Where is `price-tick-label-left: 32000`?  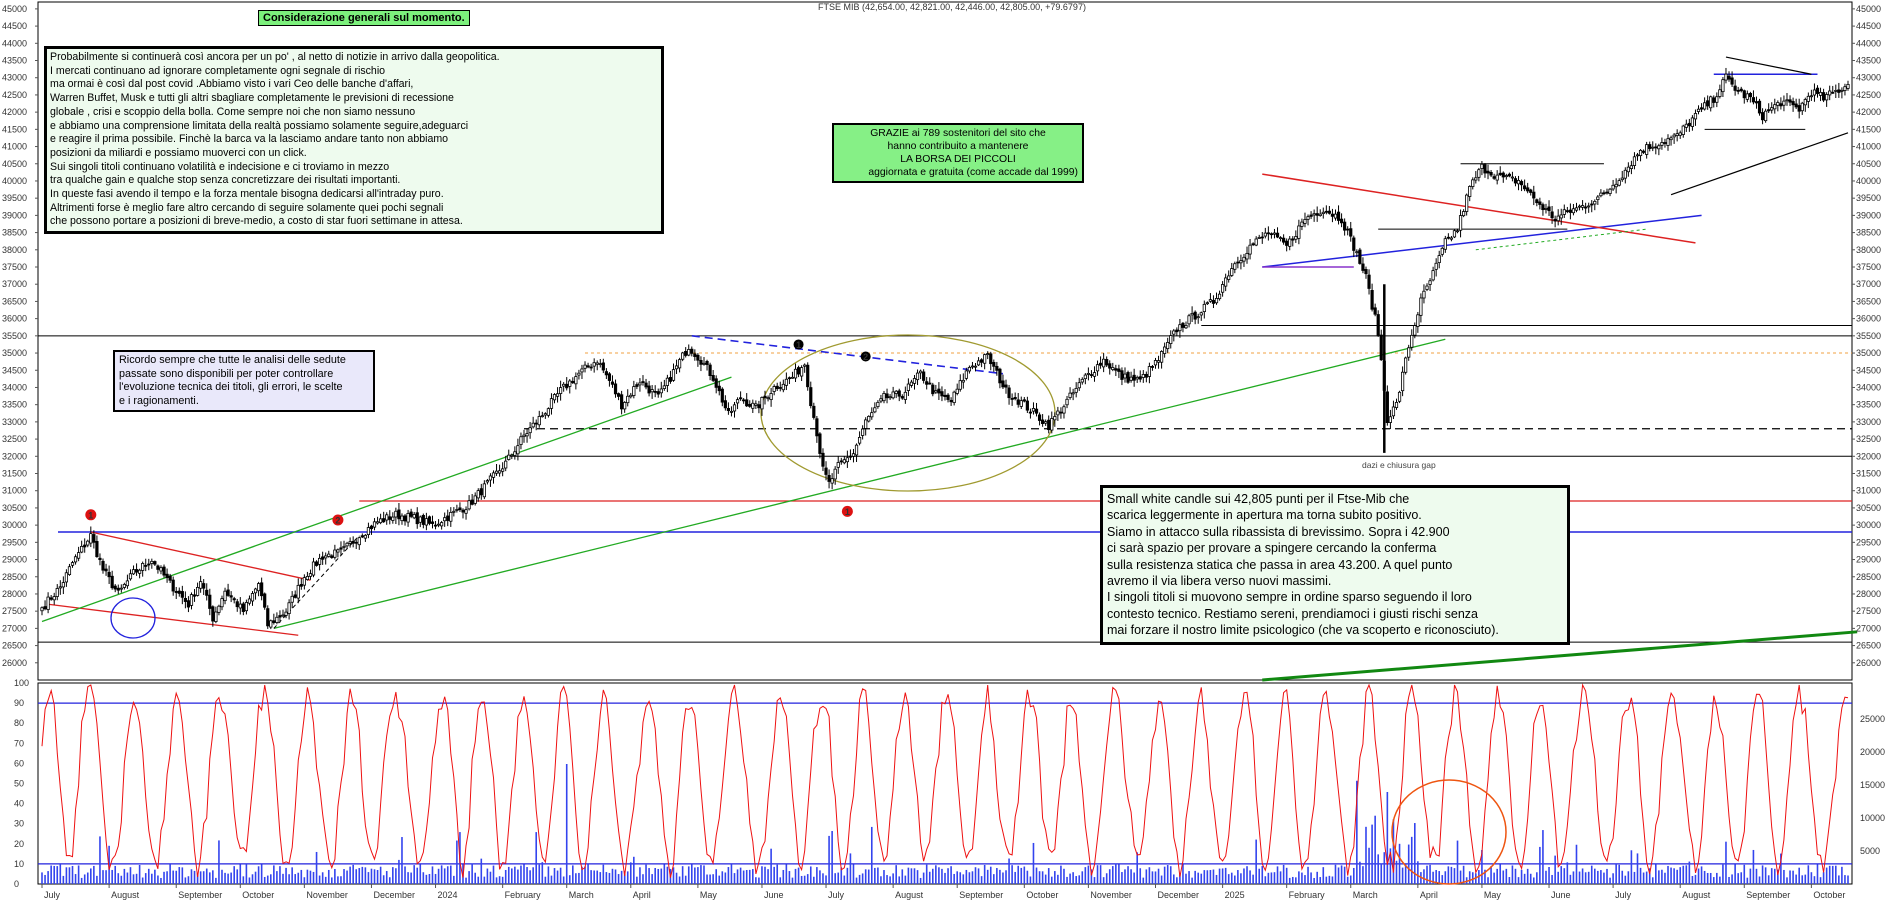
price-tick-label-left: 32000 is located at coordinates (14, 456).